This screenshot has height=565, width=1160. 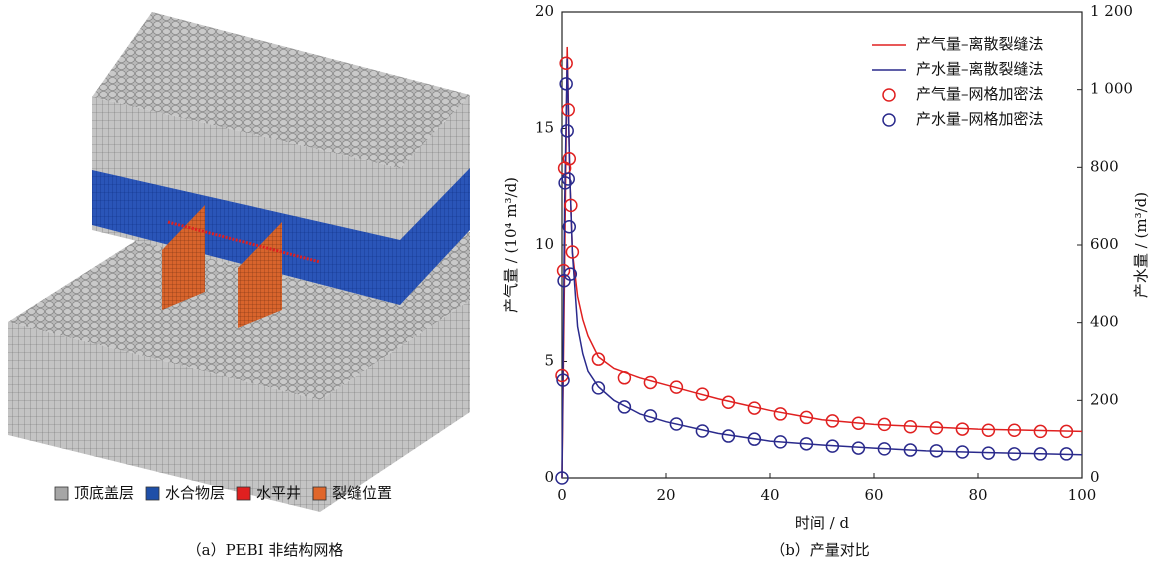 What do you see at coordinates (1104, 244) in the screenshot?
I see `y2-tick-label: 600` at bounding box center [1104, 244].